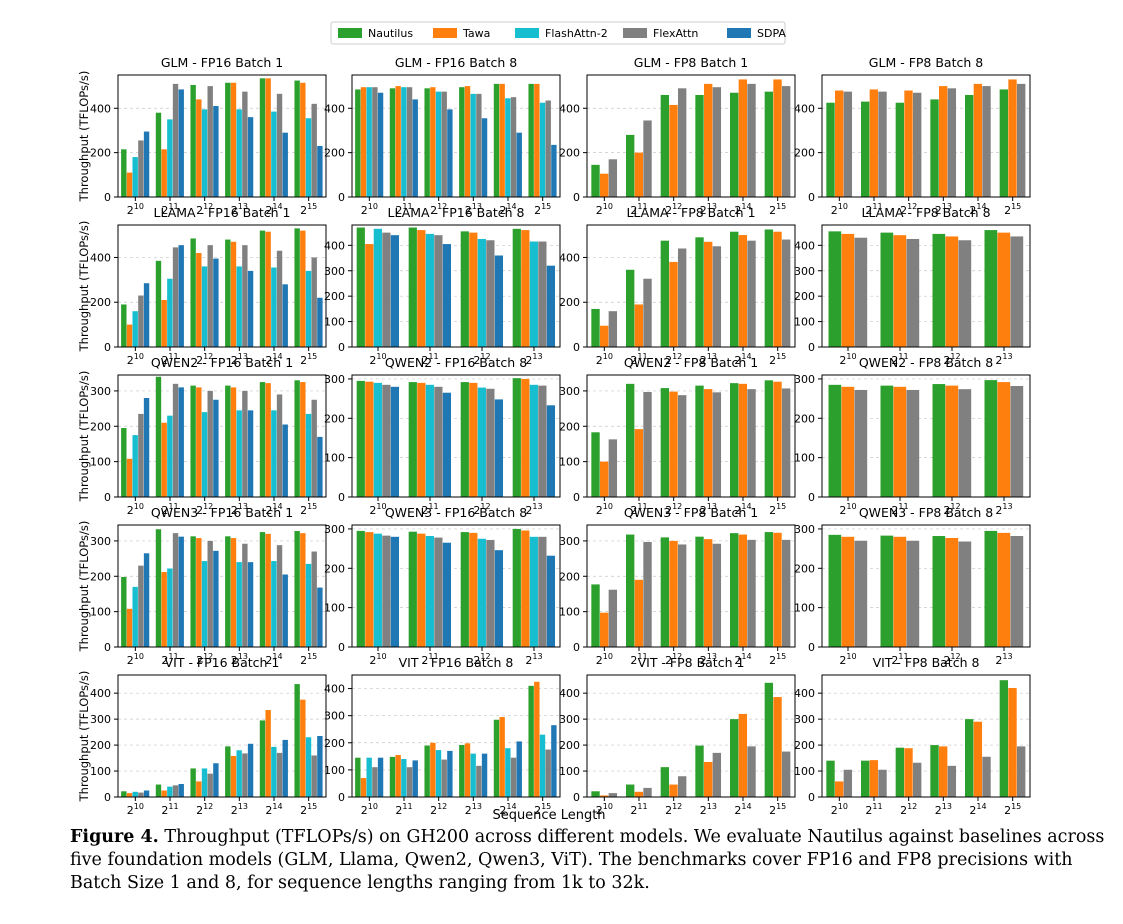 The image size is (1123, 924). What do you see at coordinates (635, 33) in the screenshot?
I see `legend-swatch` at bounding box center [635, 33].